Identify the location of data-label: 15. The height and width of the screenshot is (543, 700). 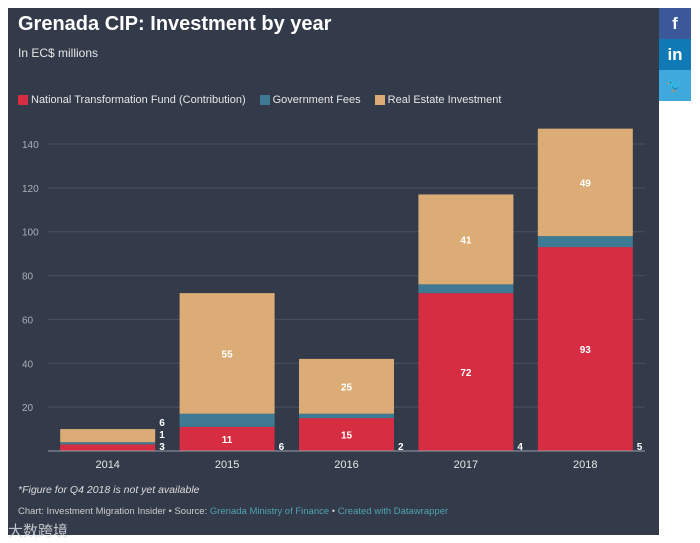
(347, 436).